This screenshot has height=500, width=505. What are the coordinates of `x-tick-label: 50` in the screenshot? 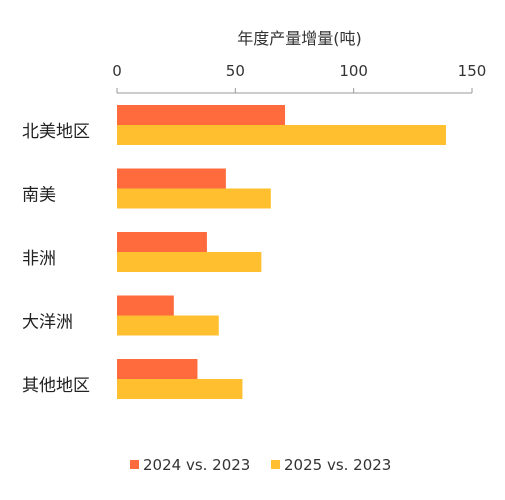 It's located at (235, 71).